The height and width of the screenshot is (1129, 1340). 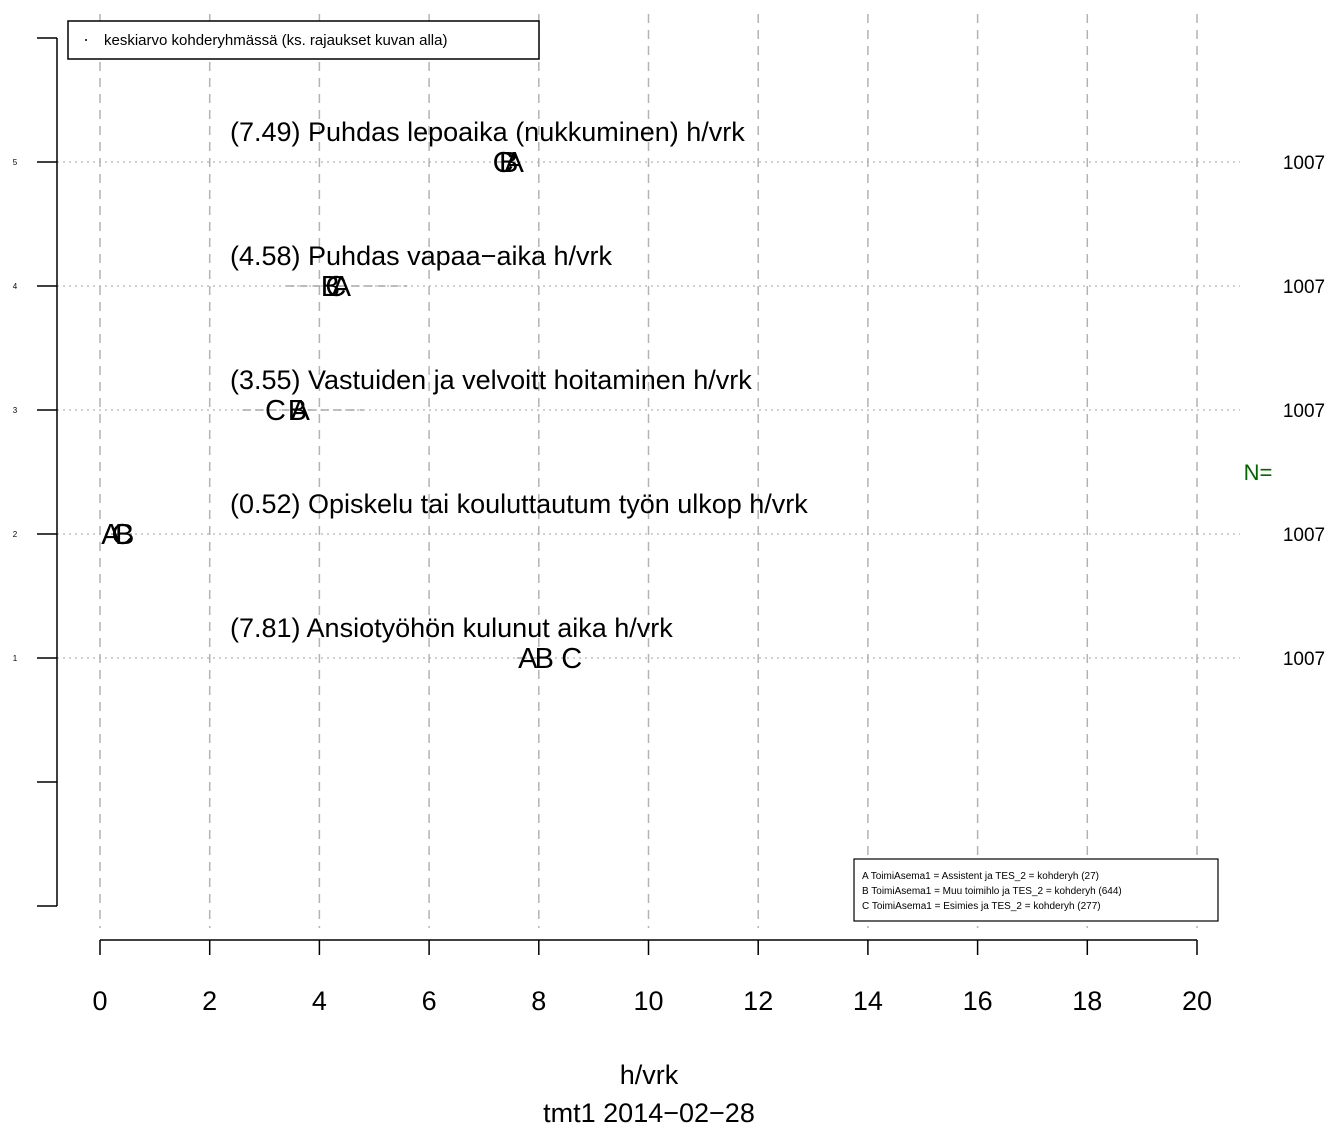 I want to click on y-tick-label: 2, so click(x=15, y=534).